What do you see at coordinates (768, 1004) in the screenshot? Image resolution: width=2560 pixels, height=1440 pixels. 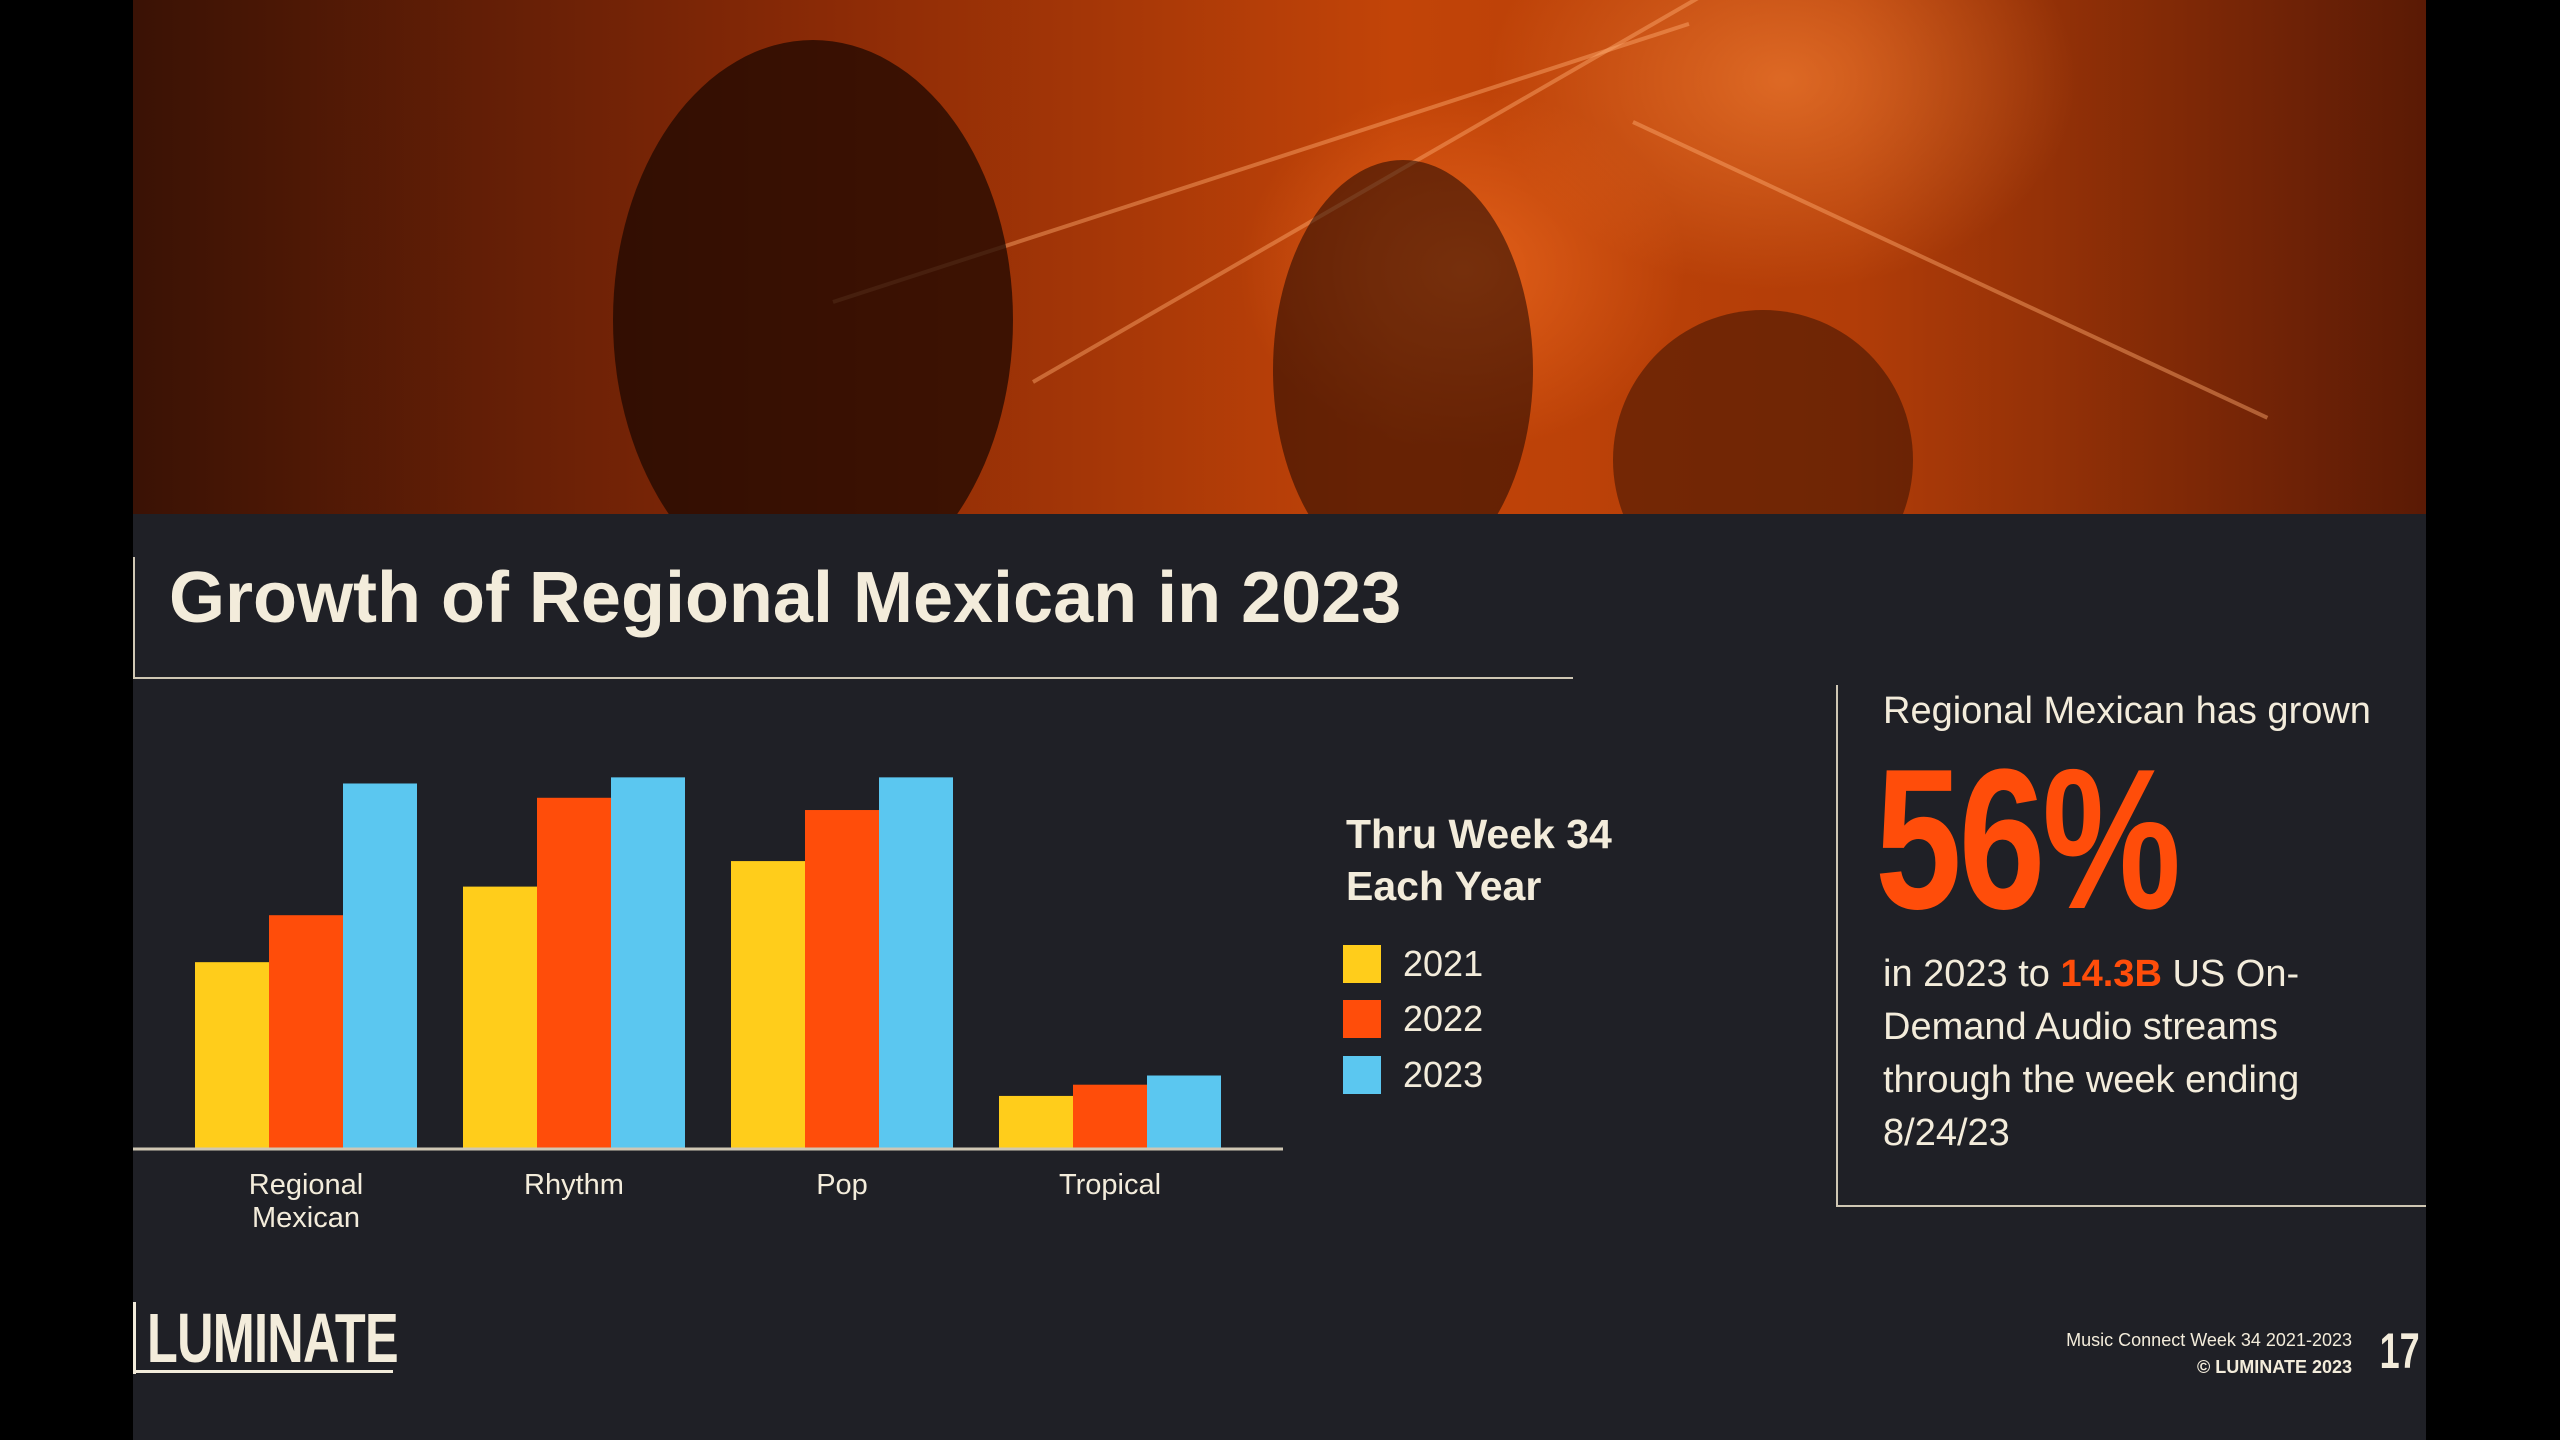 I see `bar-2021-pop` at bounding box center [768, 1004].